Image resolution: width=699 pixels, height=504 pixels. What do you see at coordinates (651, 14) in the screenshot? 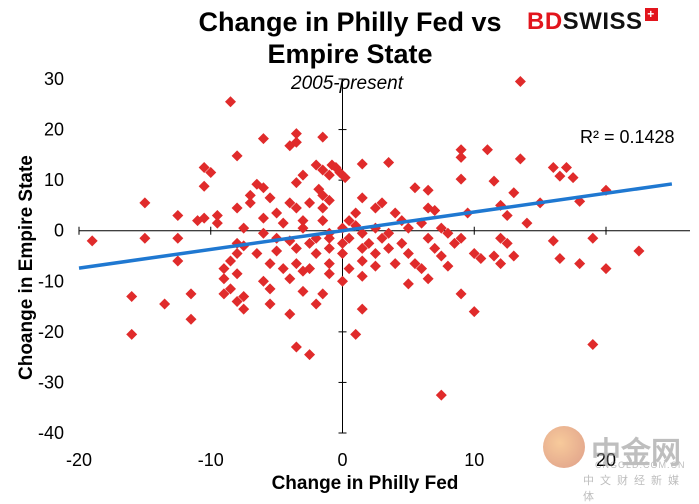
I see `brand-plus-icon: +` at bounding box center [651, 14].